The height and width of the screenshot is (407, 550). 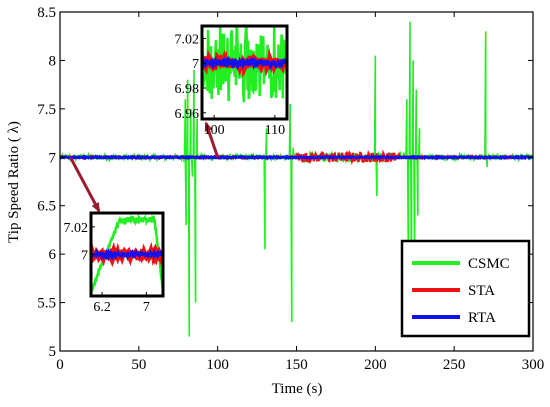 What do you see at coordinates (482, 318) in the screenshot?
I see `legend-label-rta: RTA` at bounding box center [482, 318].